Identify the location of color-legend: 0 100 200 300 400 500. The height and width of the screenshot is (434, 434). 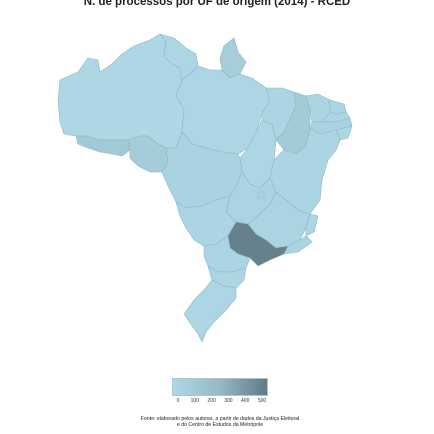
(220, 393).